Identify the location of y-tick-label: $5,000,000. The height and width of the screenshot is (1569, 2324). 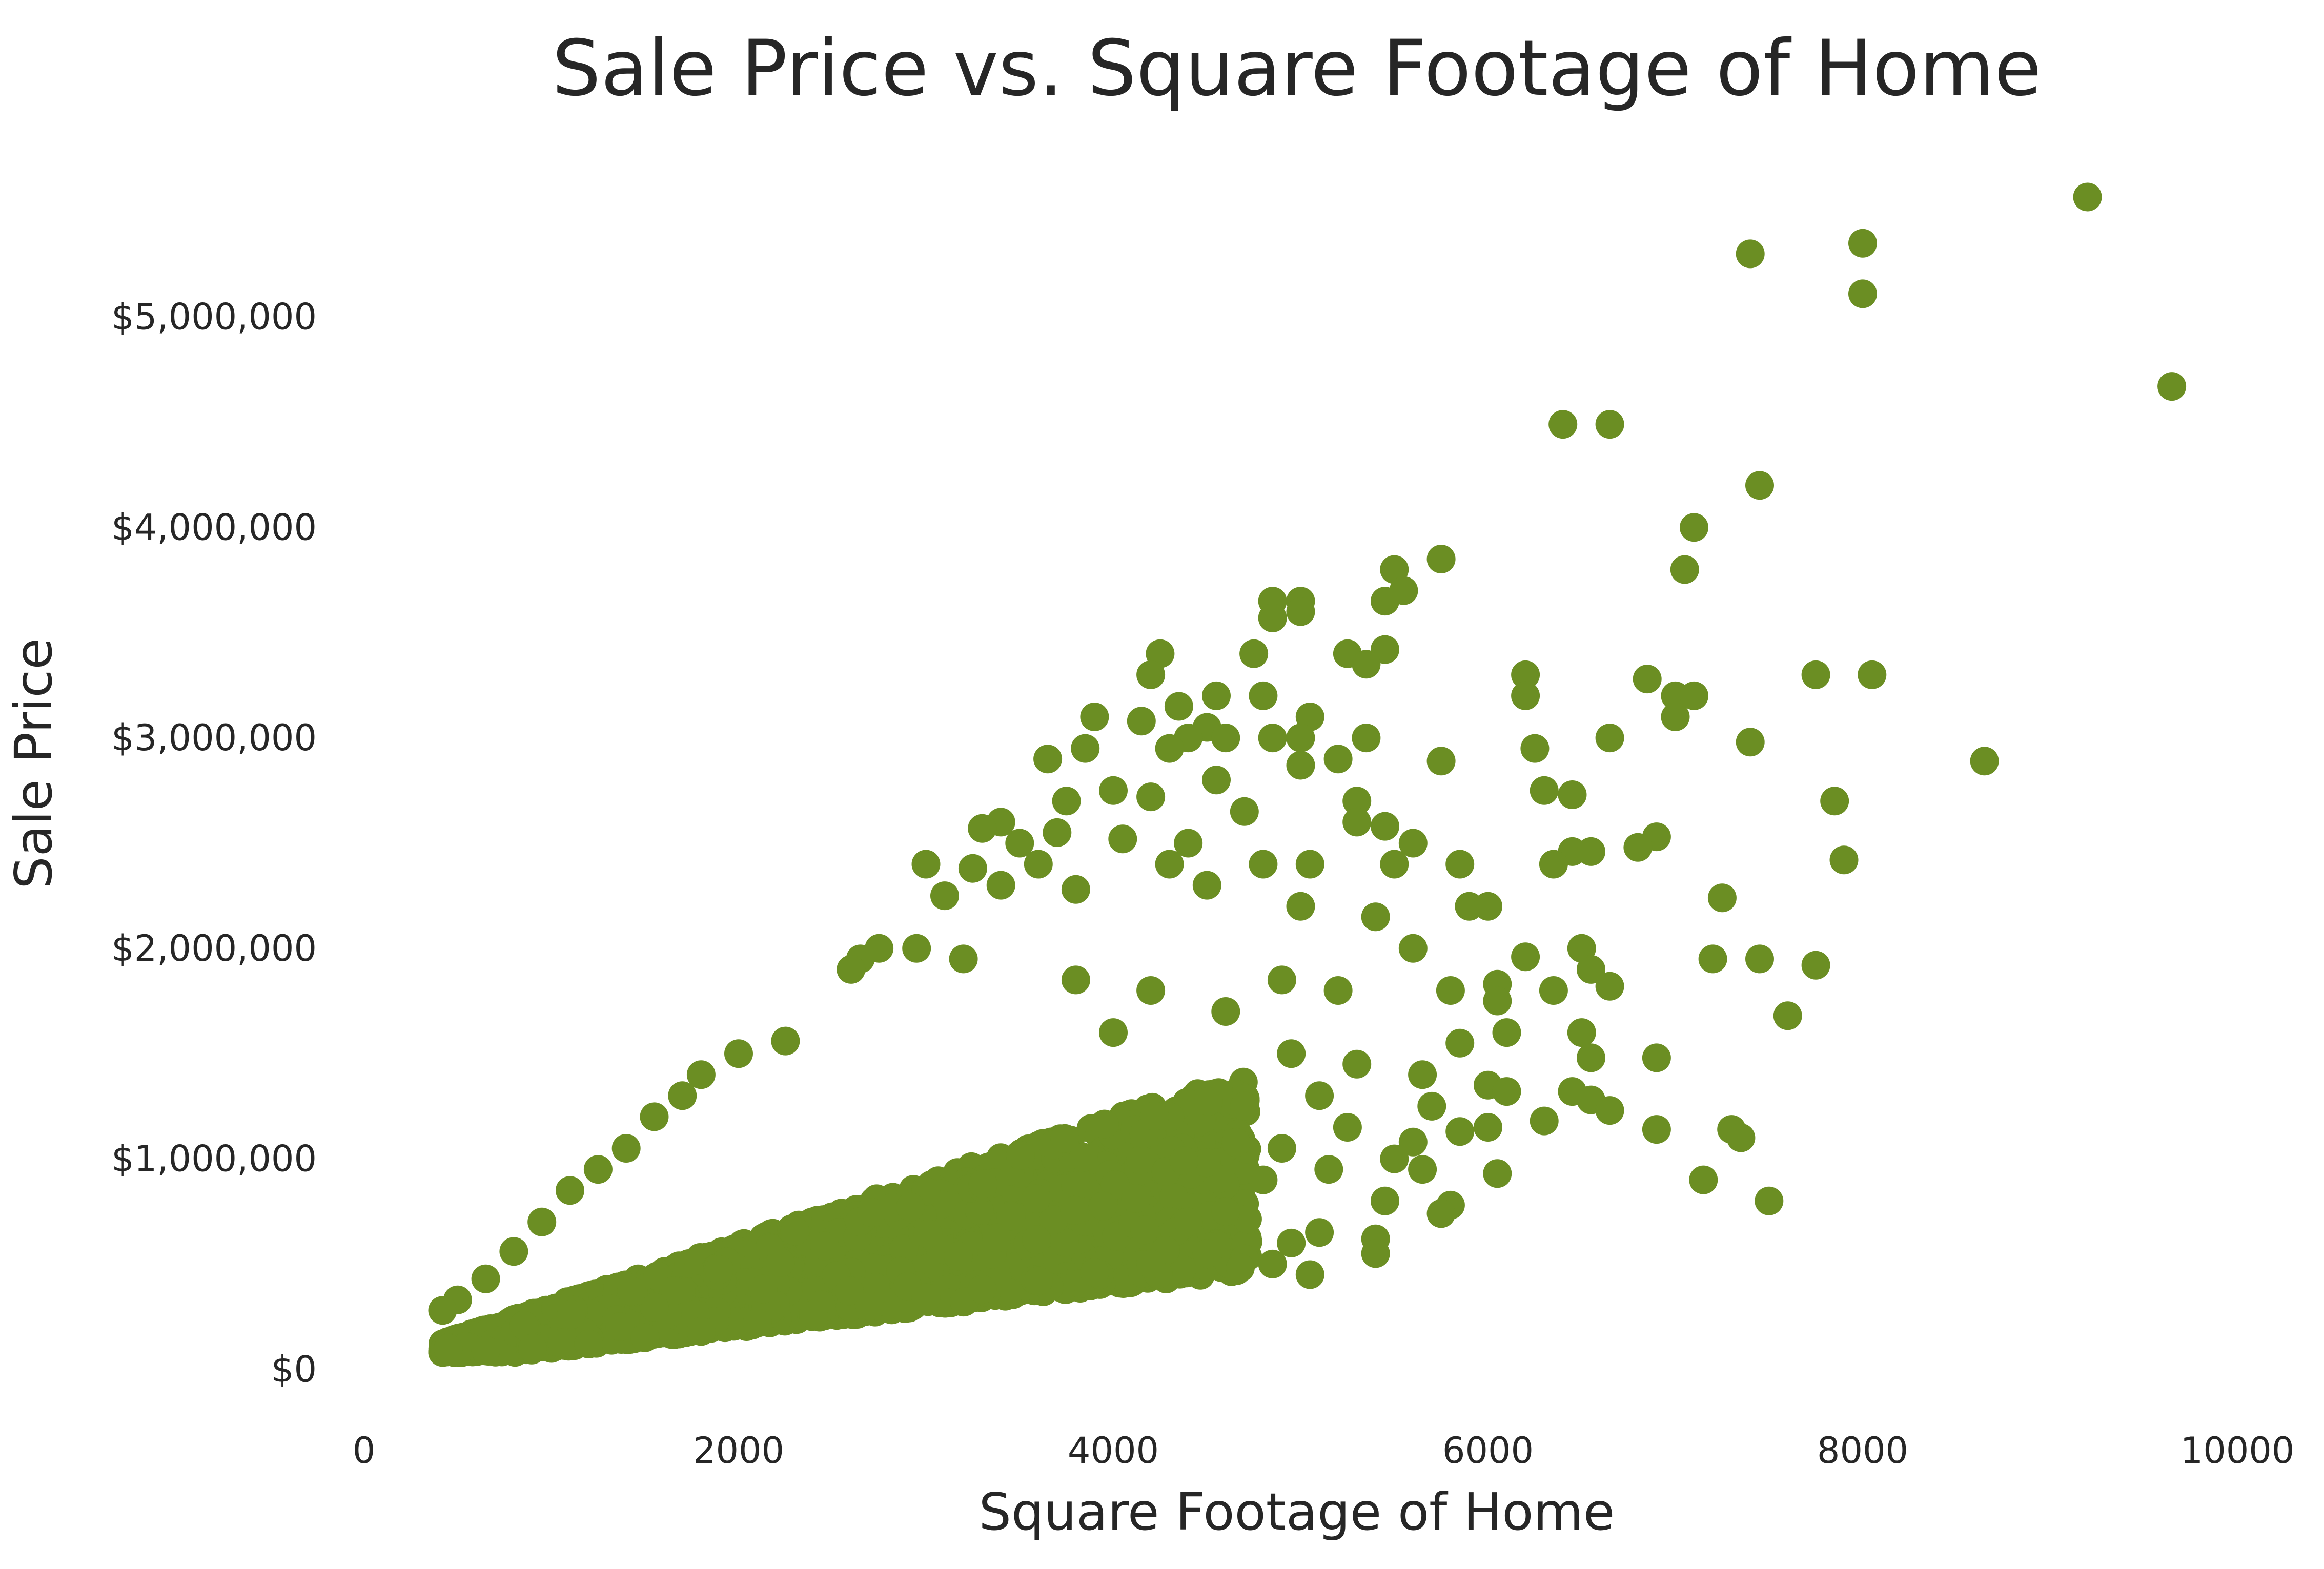
(214, 317).